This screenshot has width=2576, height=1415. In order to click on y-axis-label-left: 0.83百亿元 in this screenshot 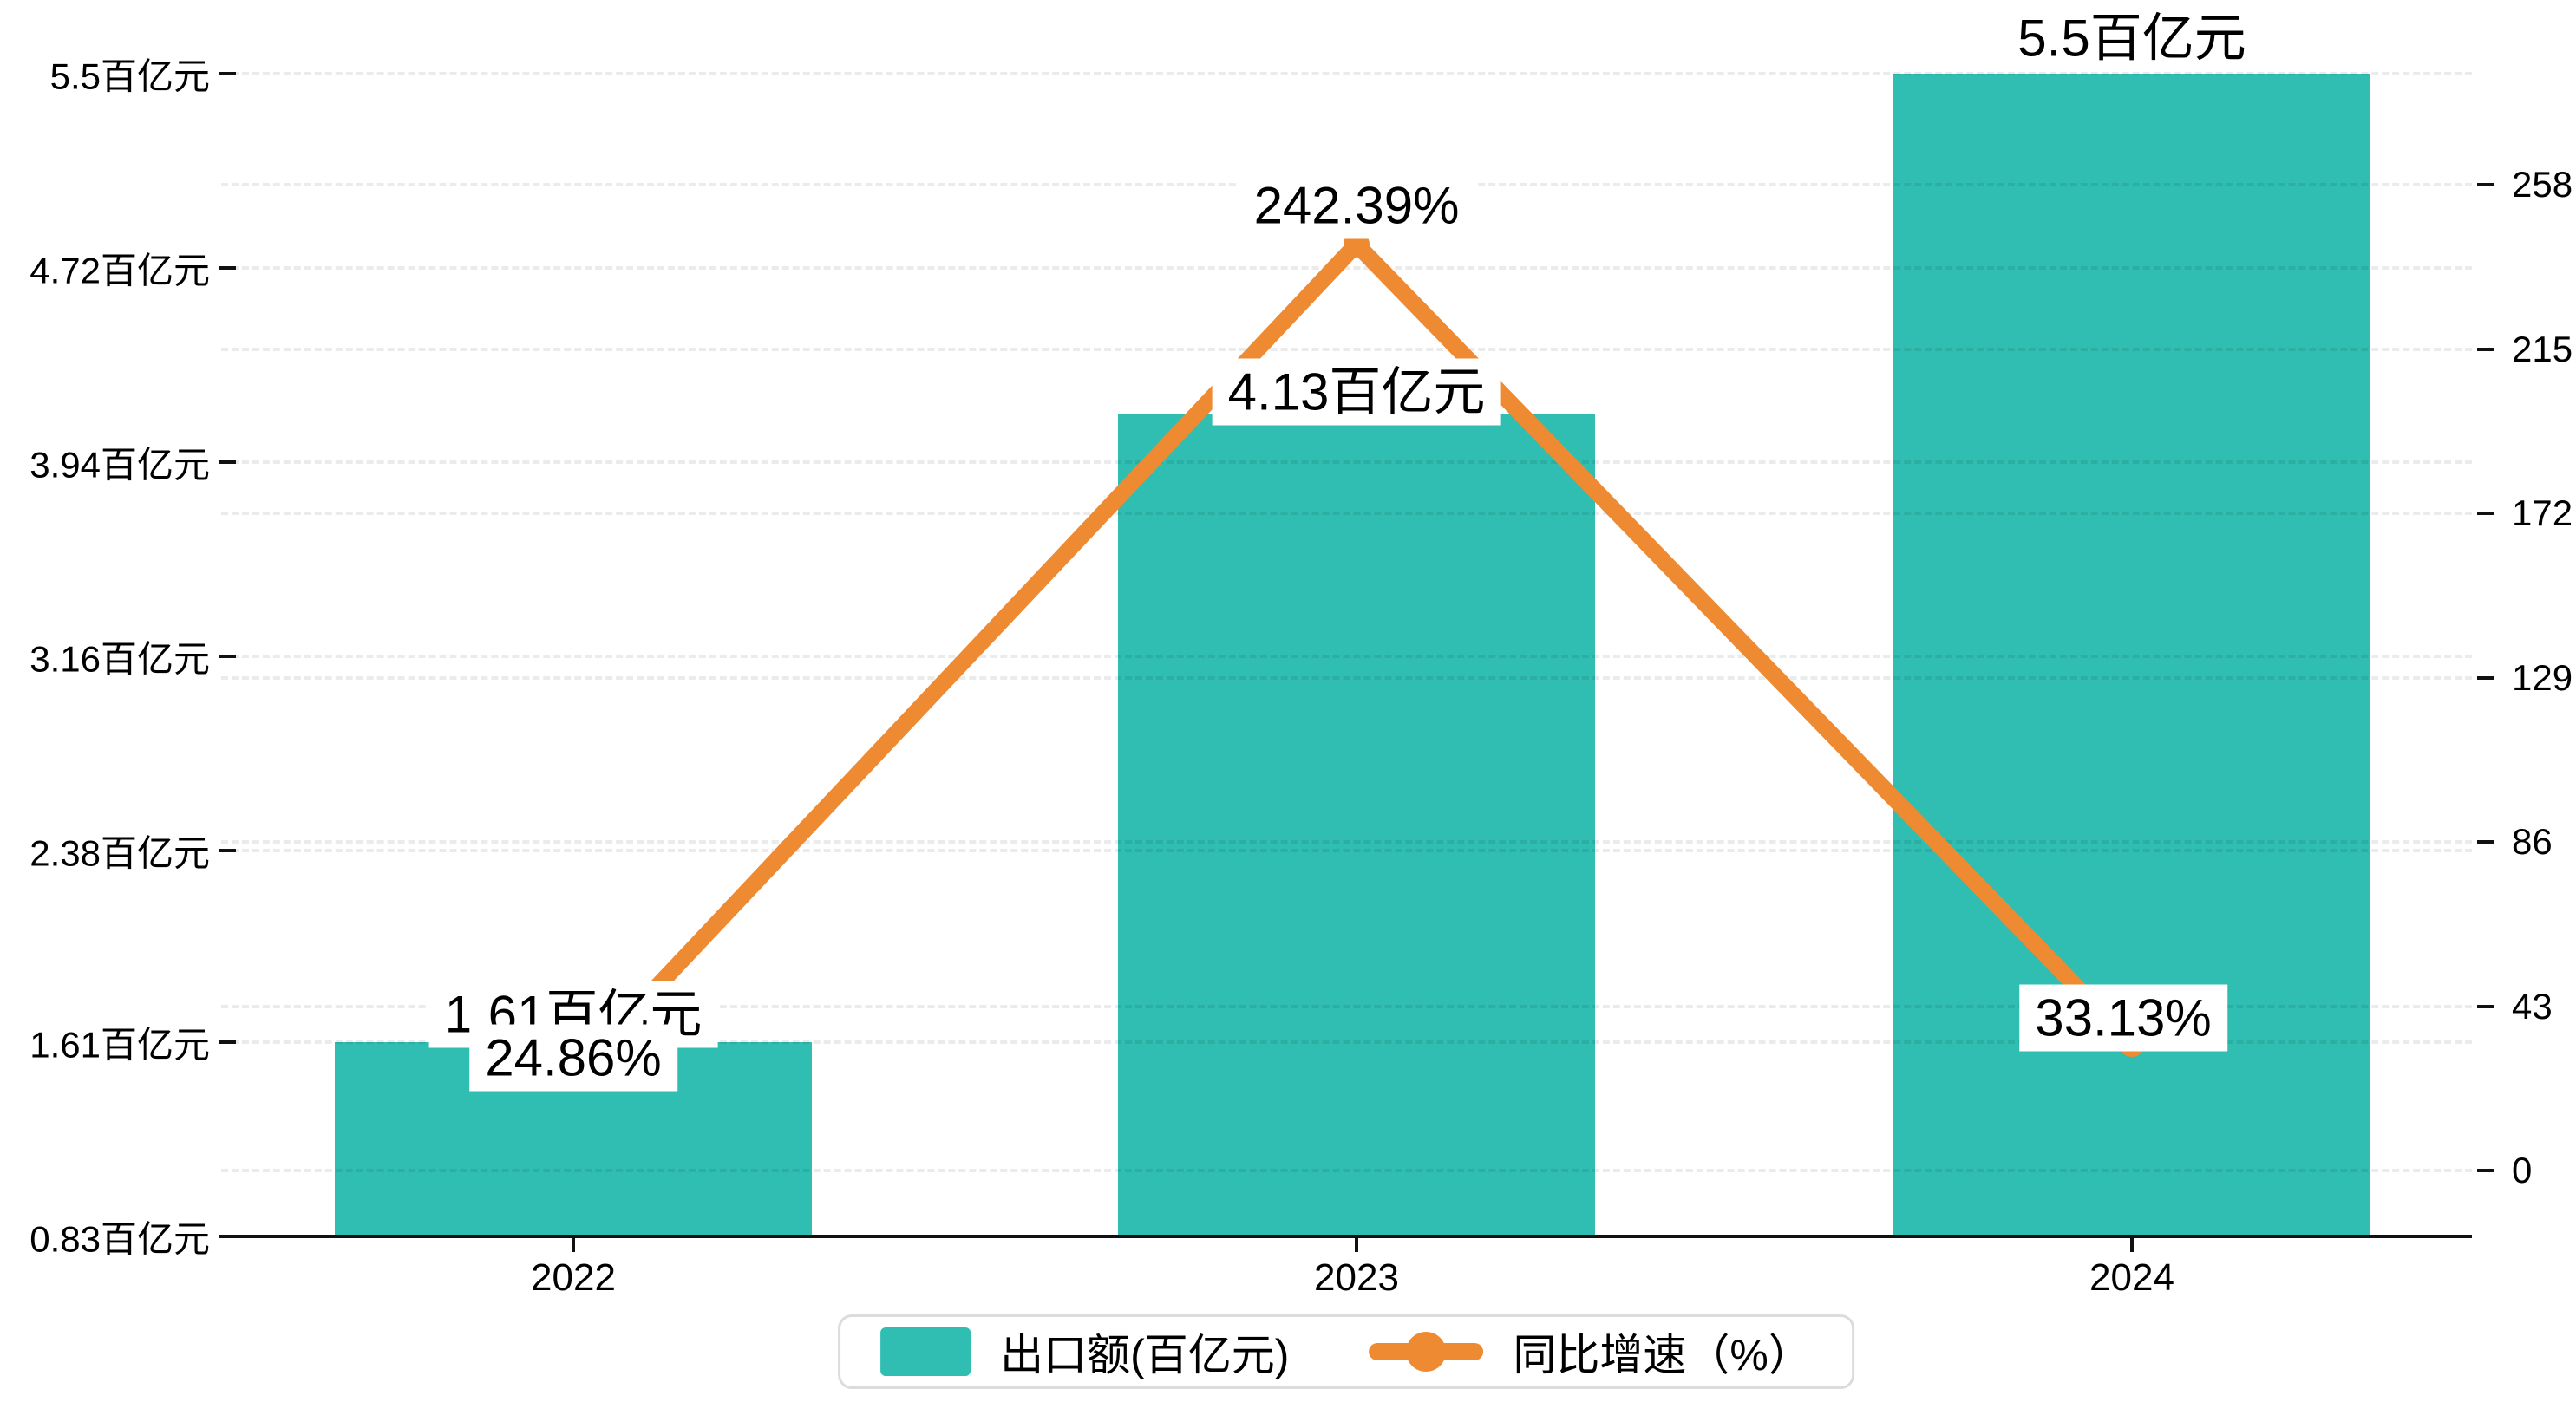, I will do `click(119, 1239)`.